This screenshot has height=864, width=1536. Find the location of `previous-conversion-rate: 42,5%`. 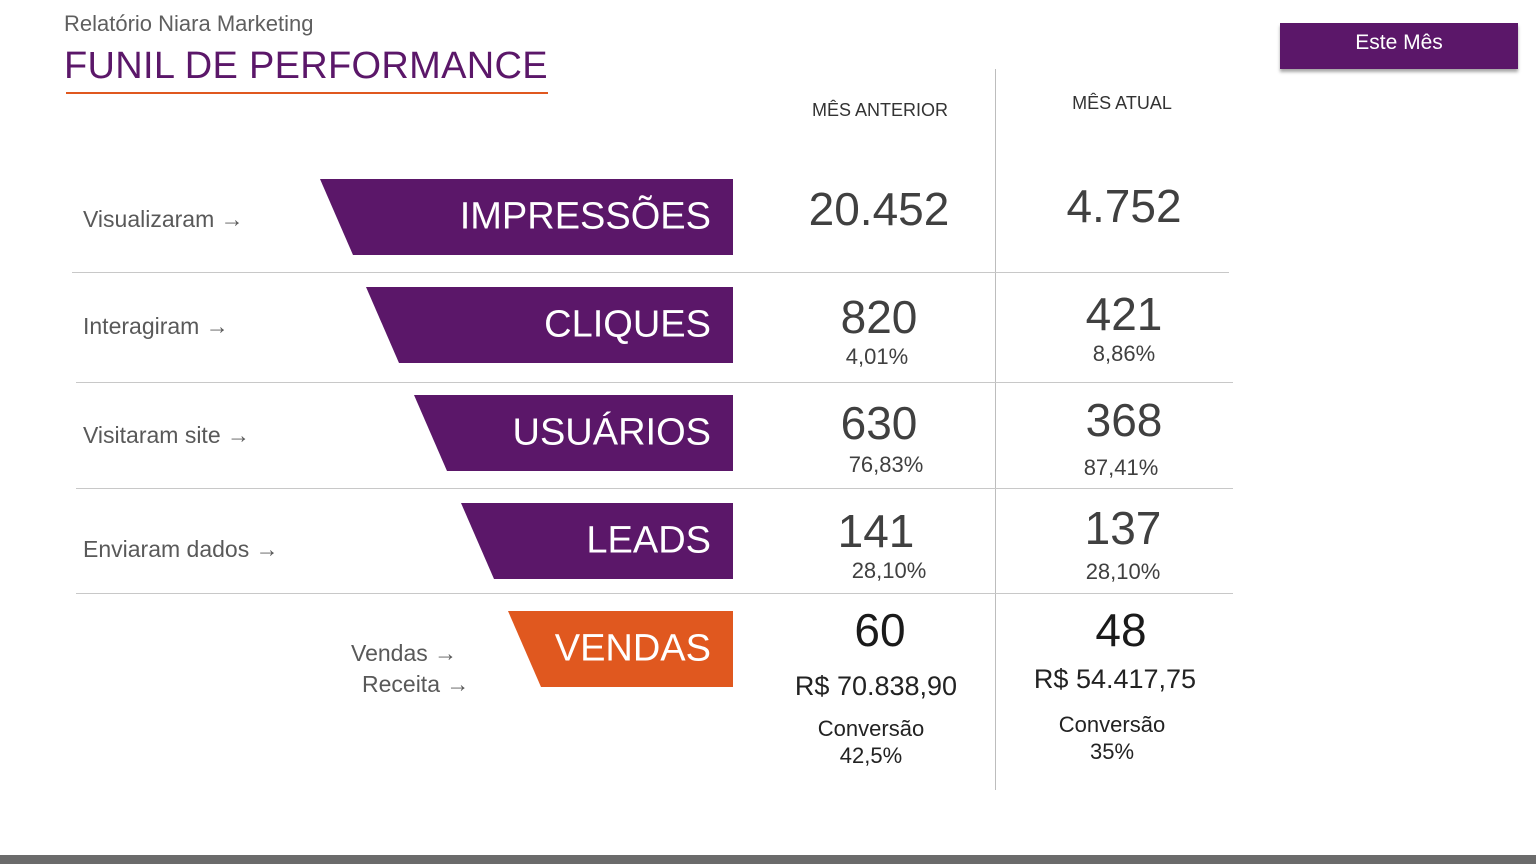

previous-conversion-rate: 42,5% is located at coordinates (871, 755).